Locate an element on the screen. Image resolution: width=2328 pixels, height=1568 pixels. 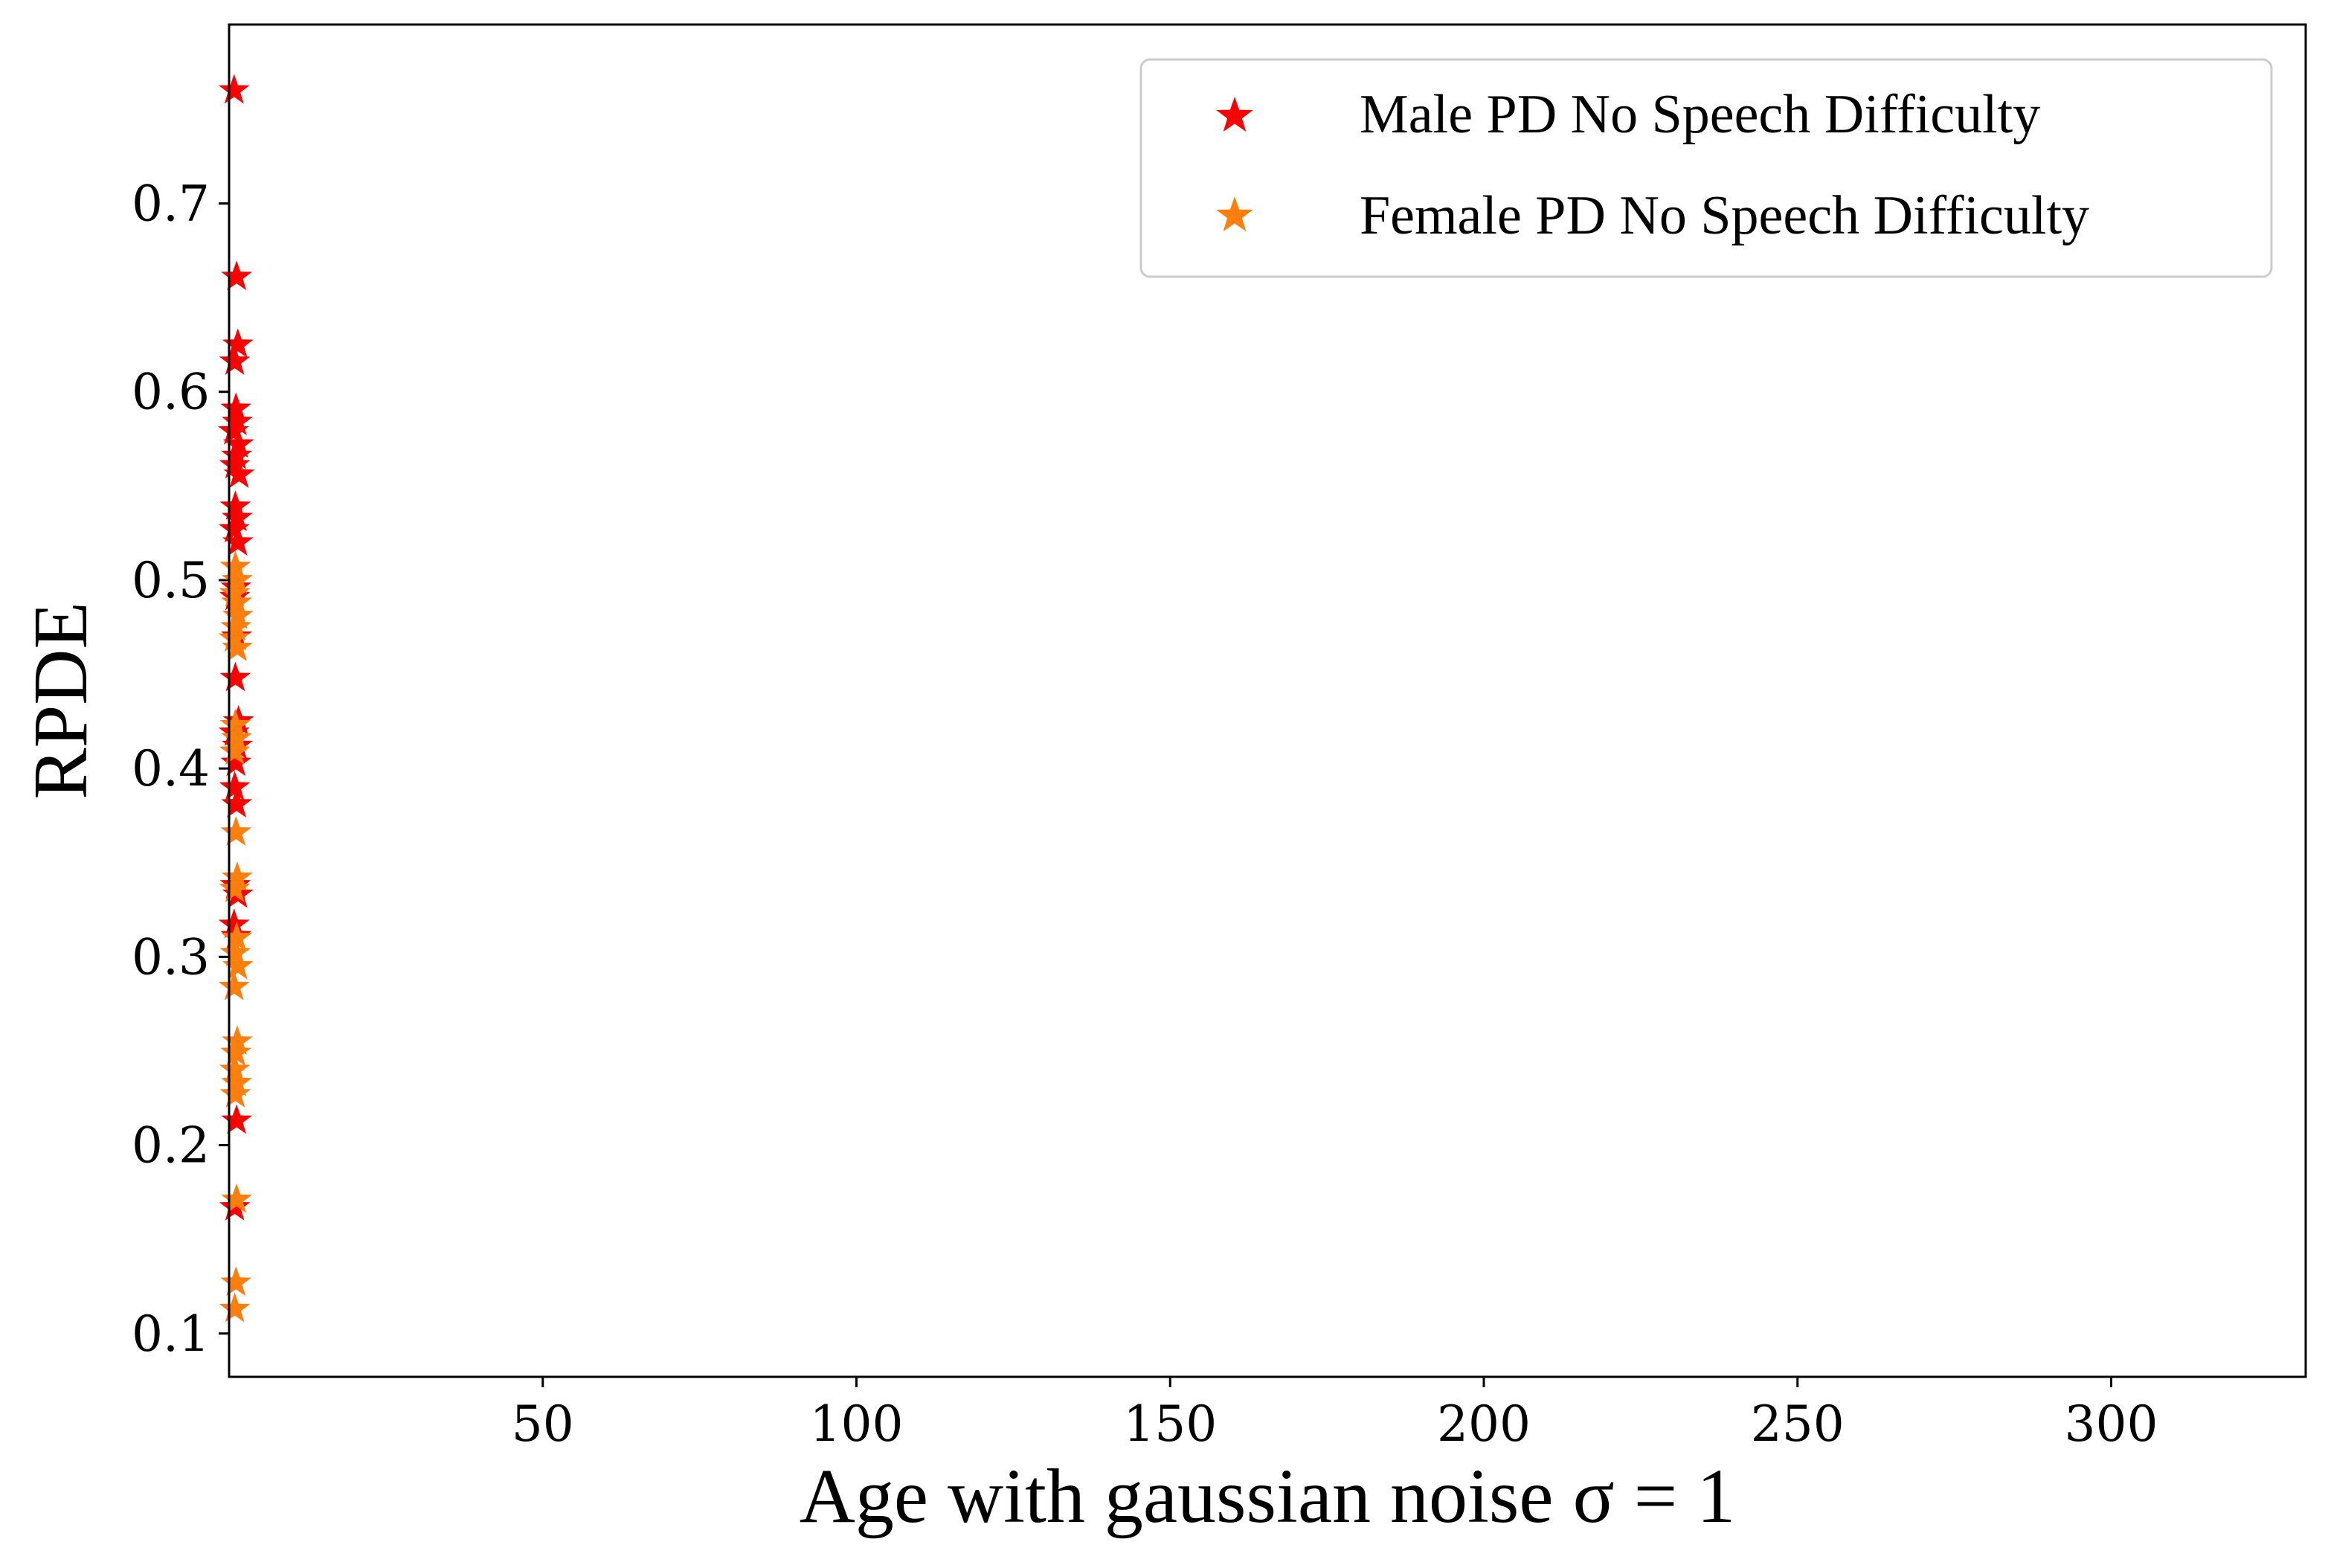
legend-marker-female is located at coordinates (1234, 213).